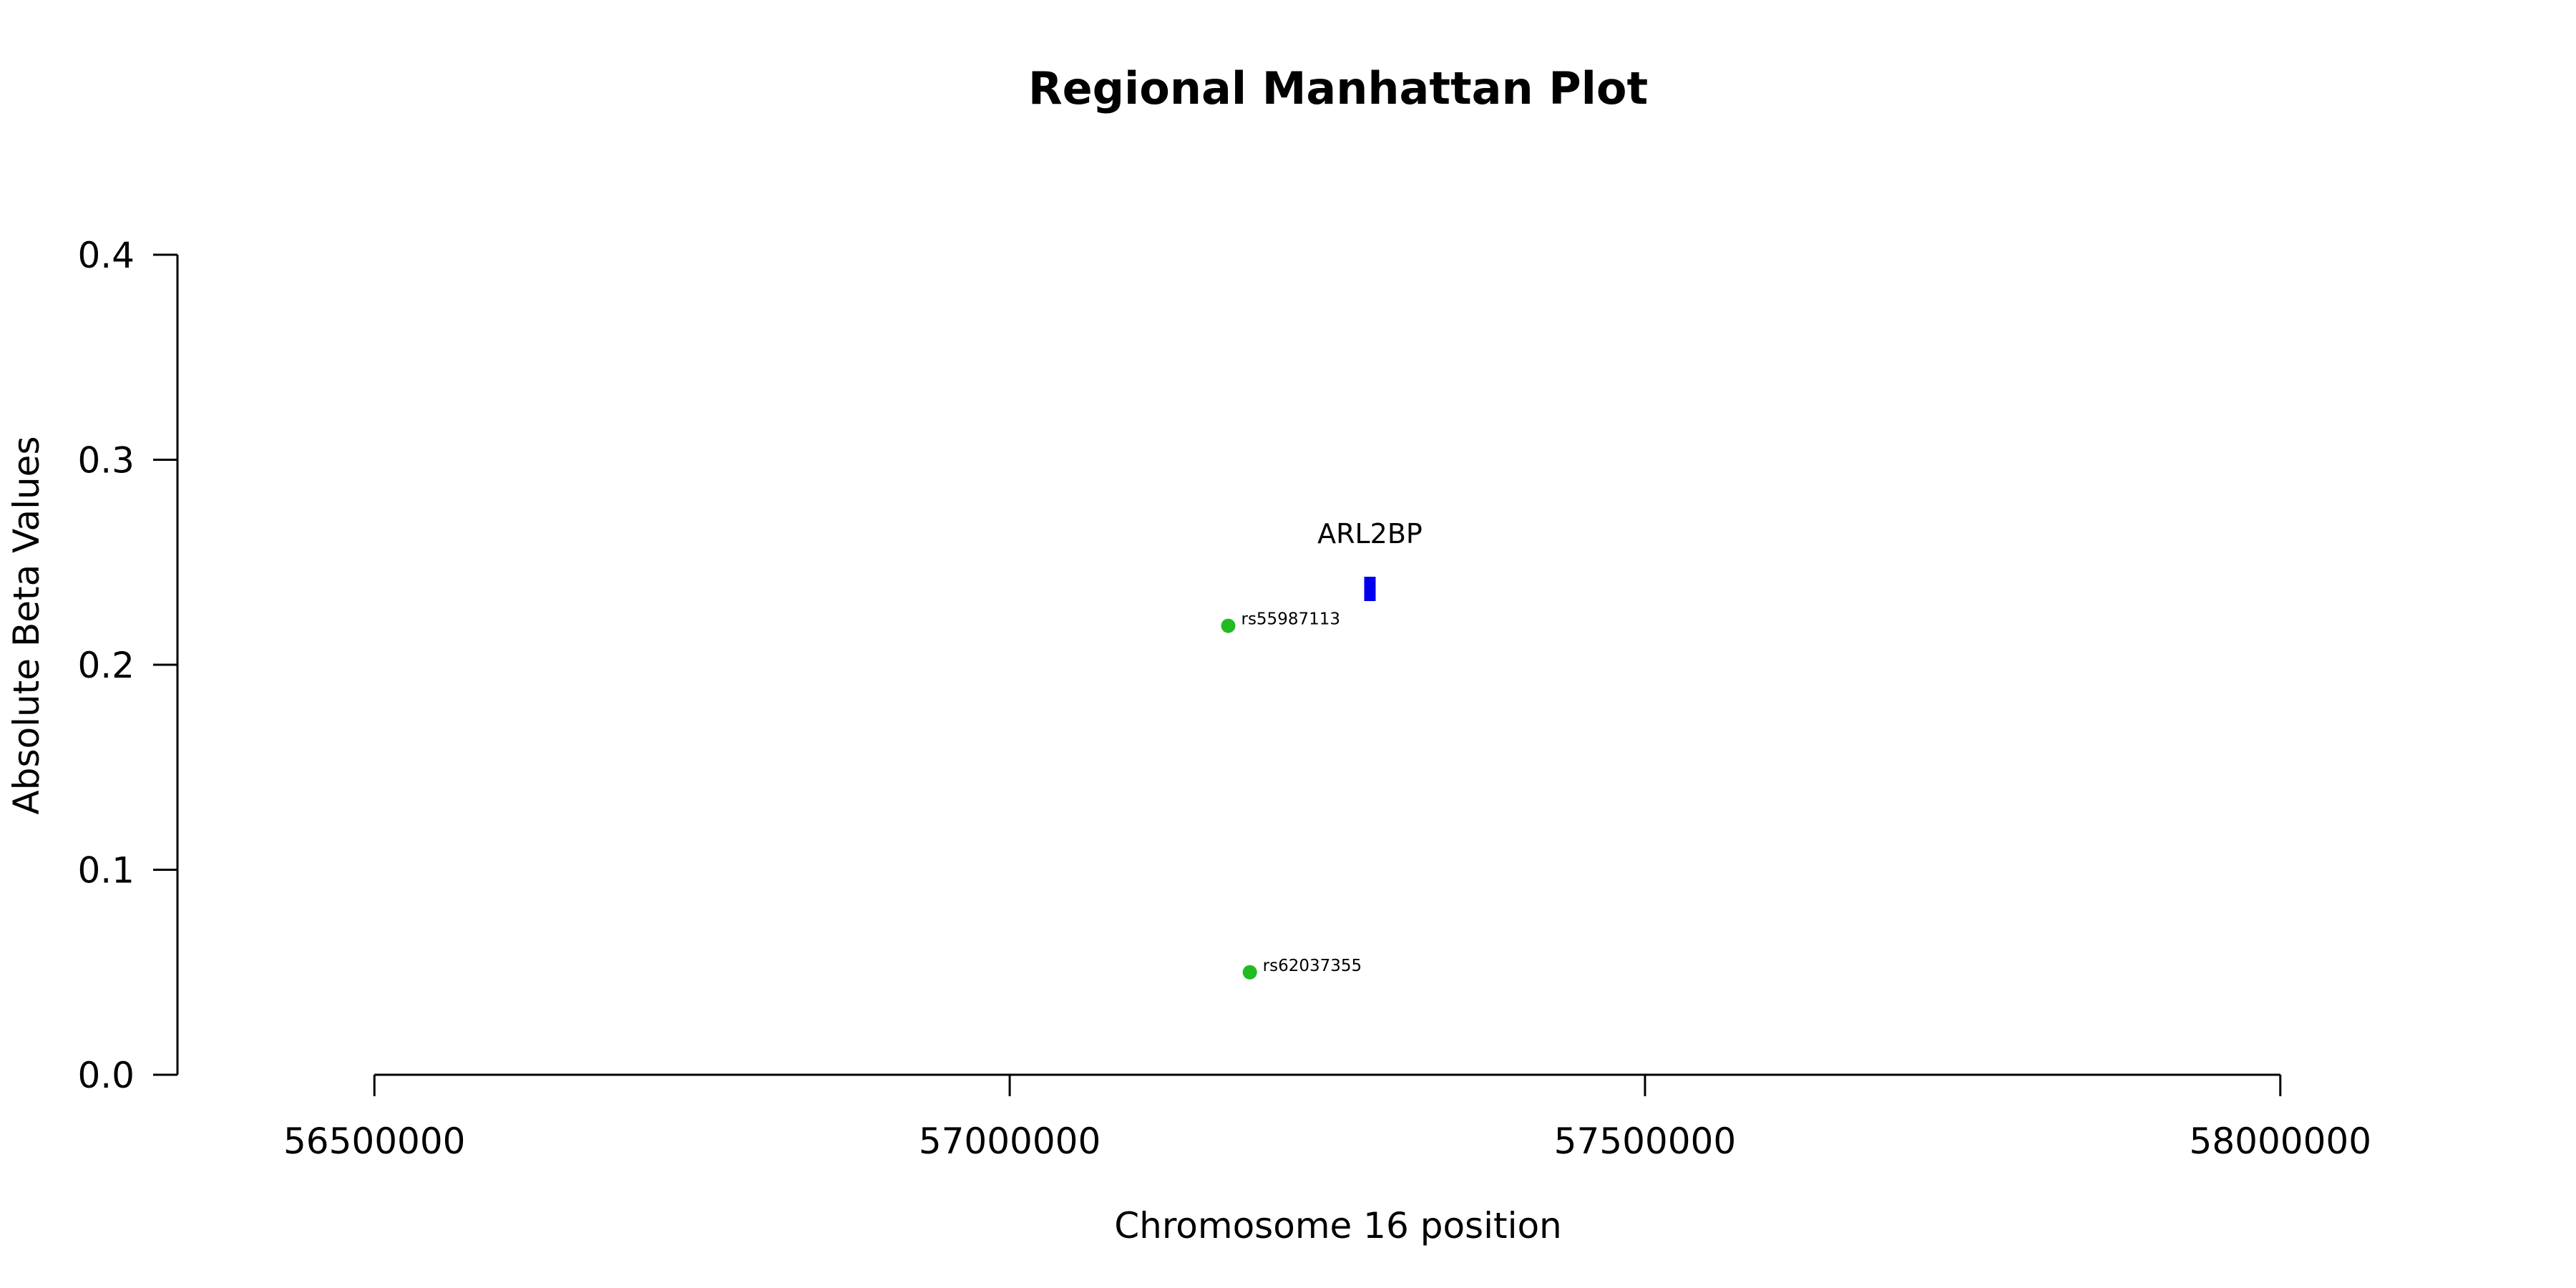 This screenshot has width=2576, height=1288. I want to click on x-axis: 56500000 57000000 57500000 58000000, so click(1327, 1117).